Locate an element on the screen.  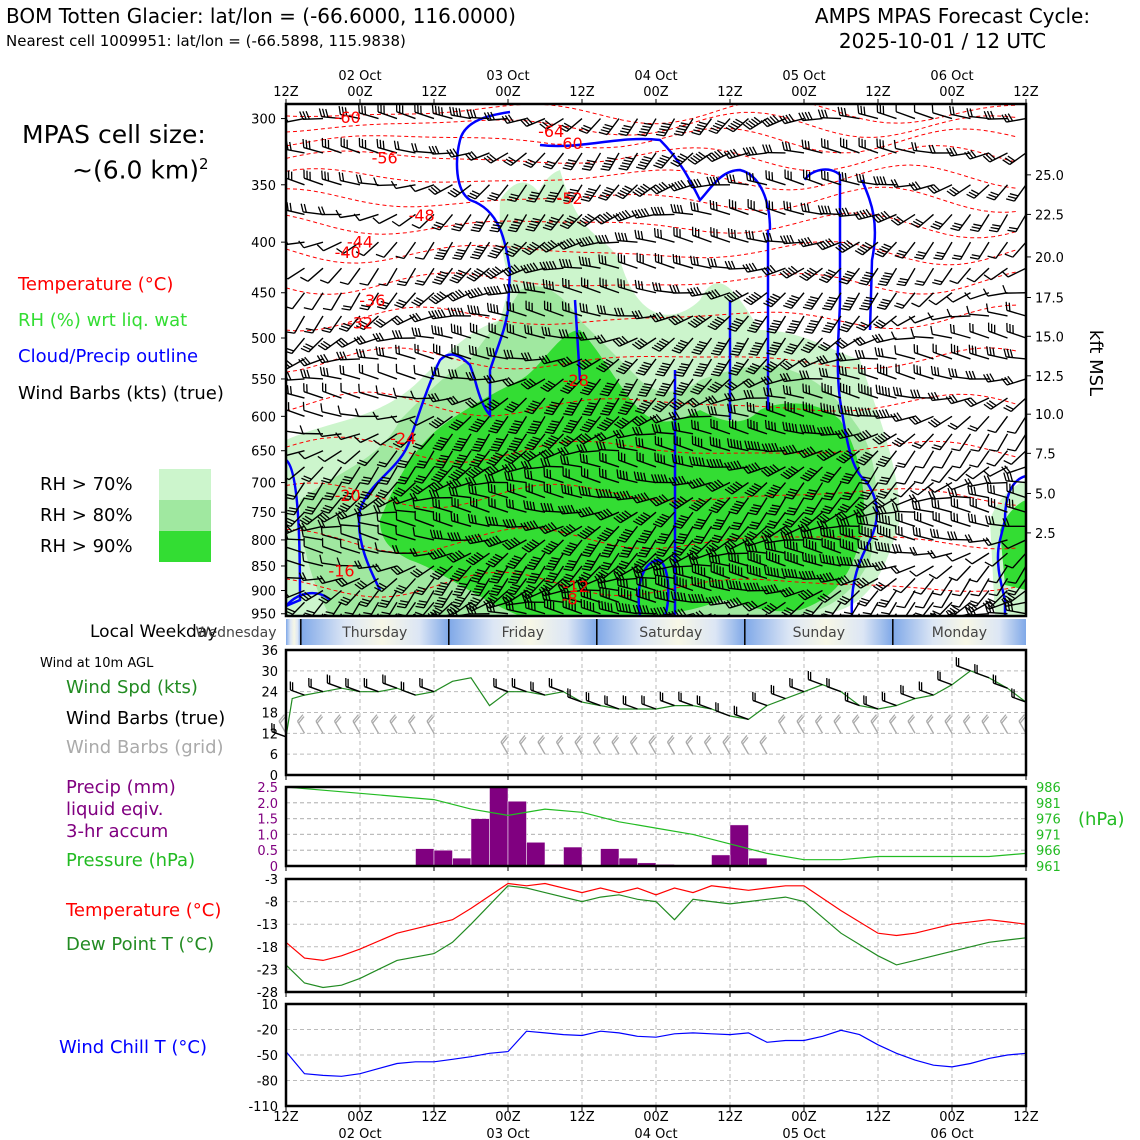
pressure-tick-label: 400 is located at coordinates (263, 243).